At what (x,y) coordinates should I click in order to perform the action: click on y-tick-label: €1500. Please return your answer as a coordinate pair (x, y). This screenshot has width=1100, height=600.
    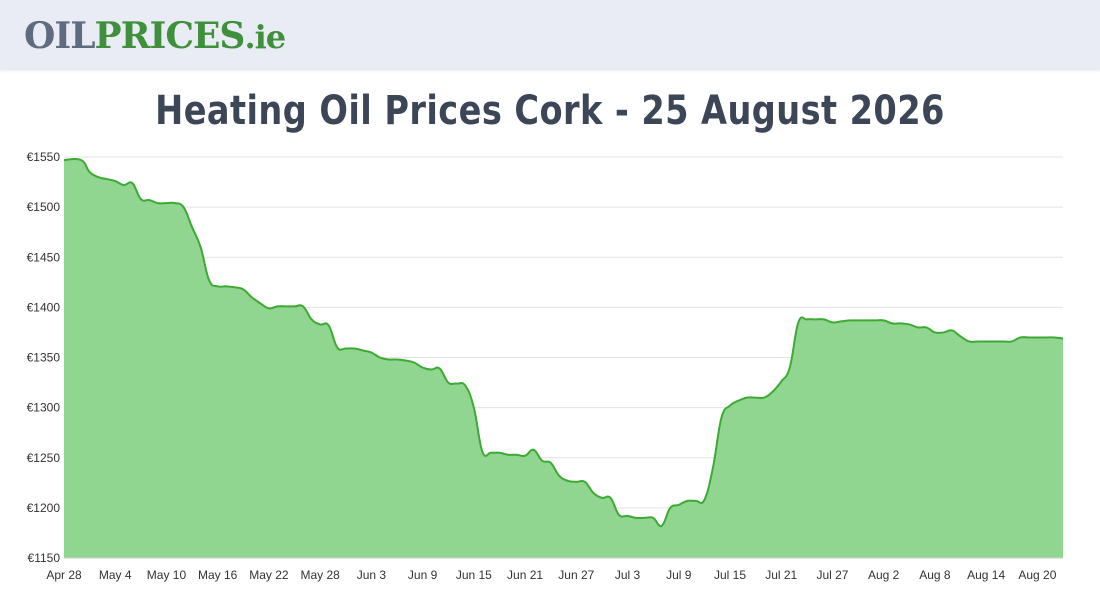
    Looking at the image, I should click on (44, 207).